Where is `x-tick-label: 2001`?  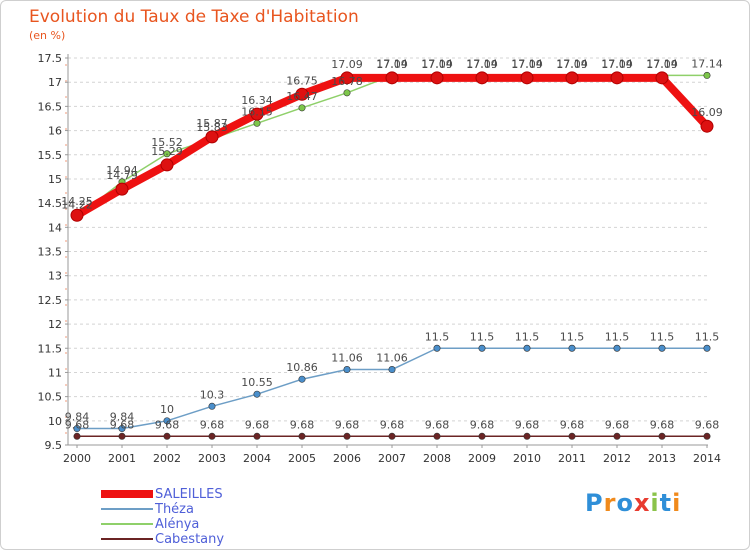
x-tick-label: 2001 is located at coordinates (122, 458).